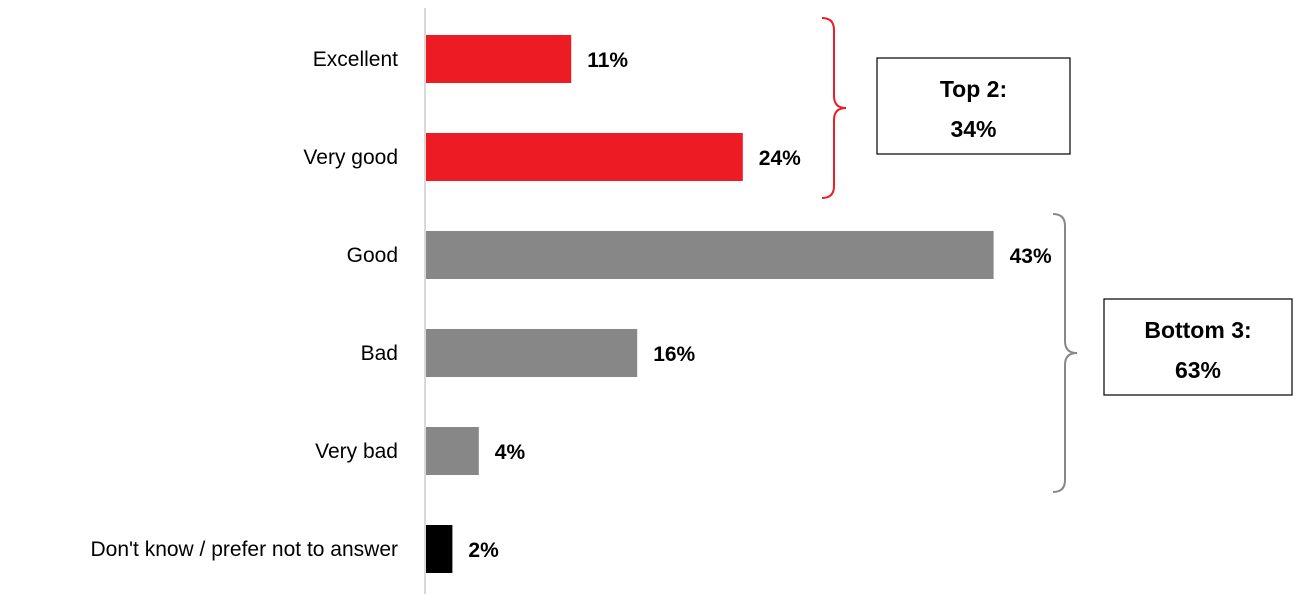  I want to click on data-label: 16%, so click(674, 354).